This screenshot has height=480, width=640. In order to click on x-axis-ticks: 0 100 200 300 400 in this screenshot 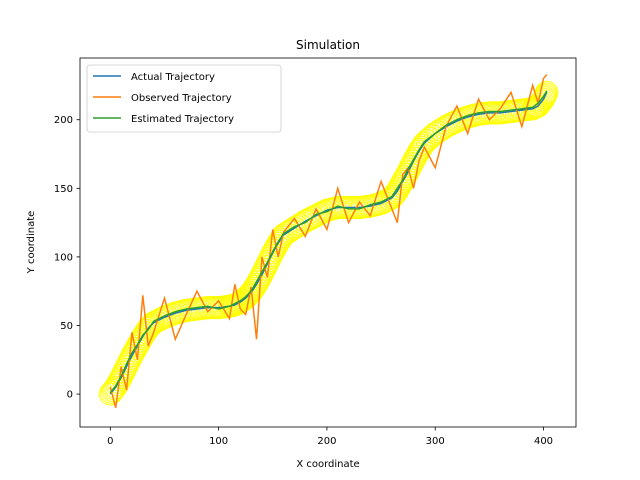, I will do `click(330, 437)`.